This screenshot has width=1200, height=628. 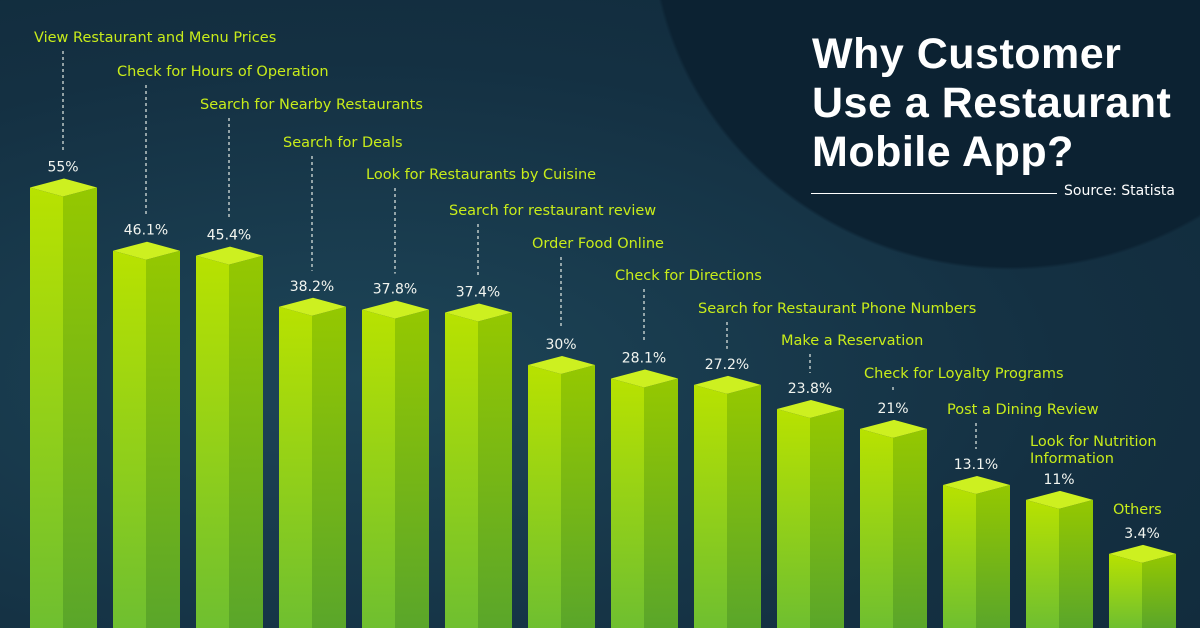 I want to click on category-label: Look for Restaurants by Cuisine, so click(x=481, y=175).